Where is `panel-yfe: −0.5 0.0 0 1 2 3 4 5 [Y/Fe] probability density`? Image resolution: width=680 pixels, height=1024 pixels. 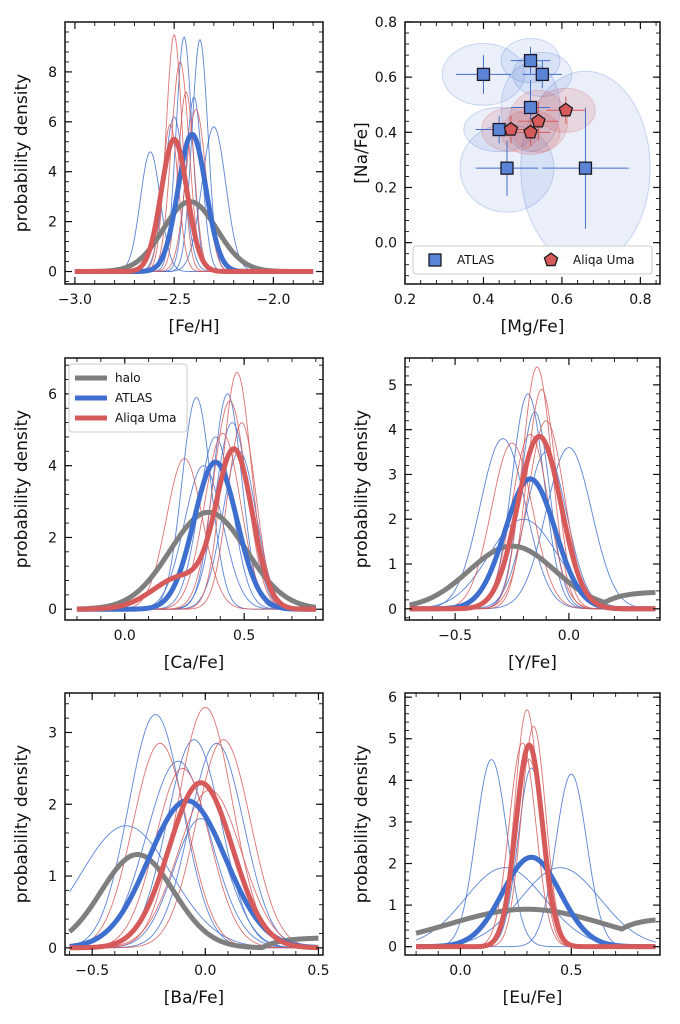
panel-yfe: −0.5 0.0 0 1 2 3 4 5 [Y/Fe] probability density is located at coordinates (506, 515).